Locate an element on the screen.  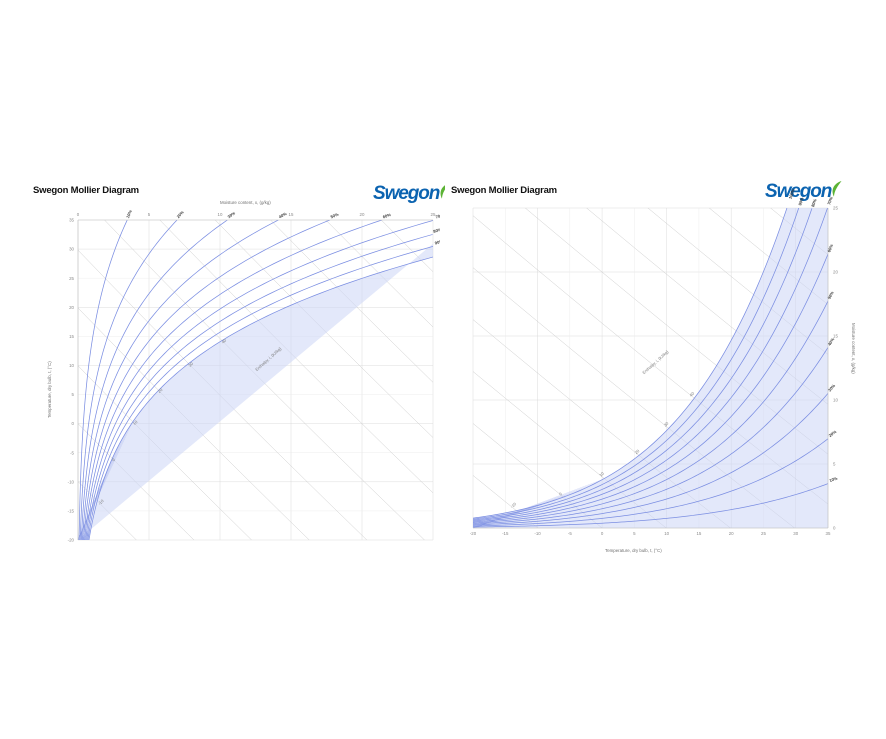
tick-temperature-25: 25 is located at coordinates (71, 278).